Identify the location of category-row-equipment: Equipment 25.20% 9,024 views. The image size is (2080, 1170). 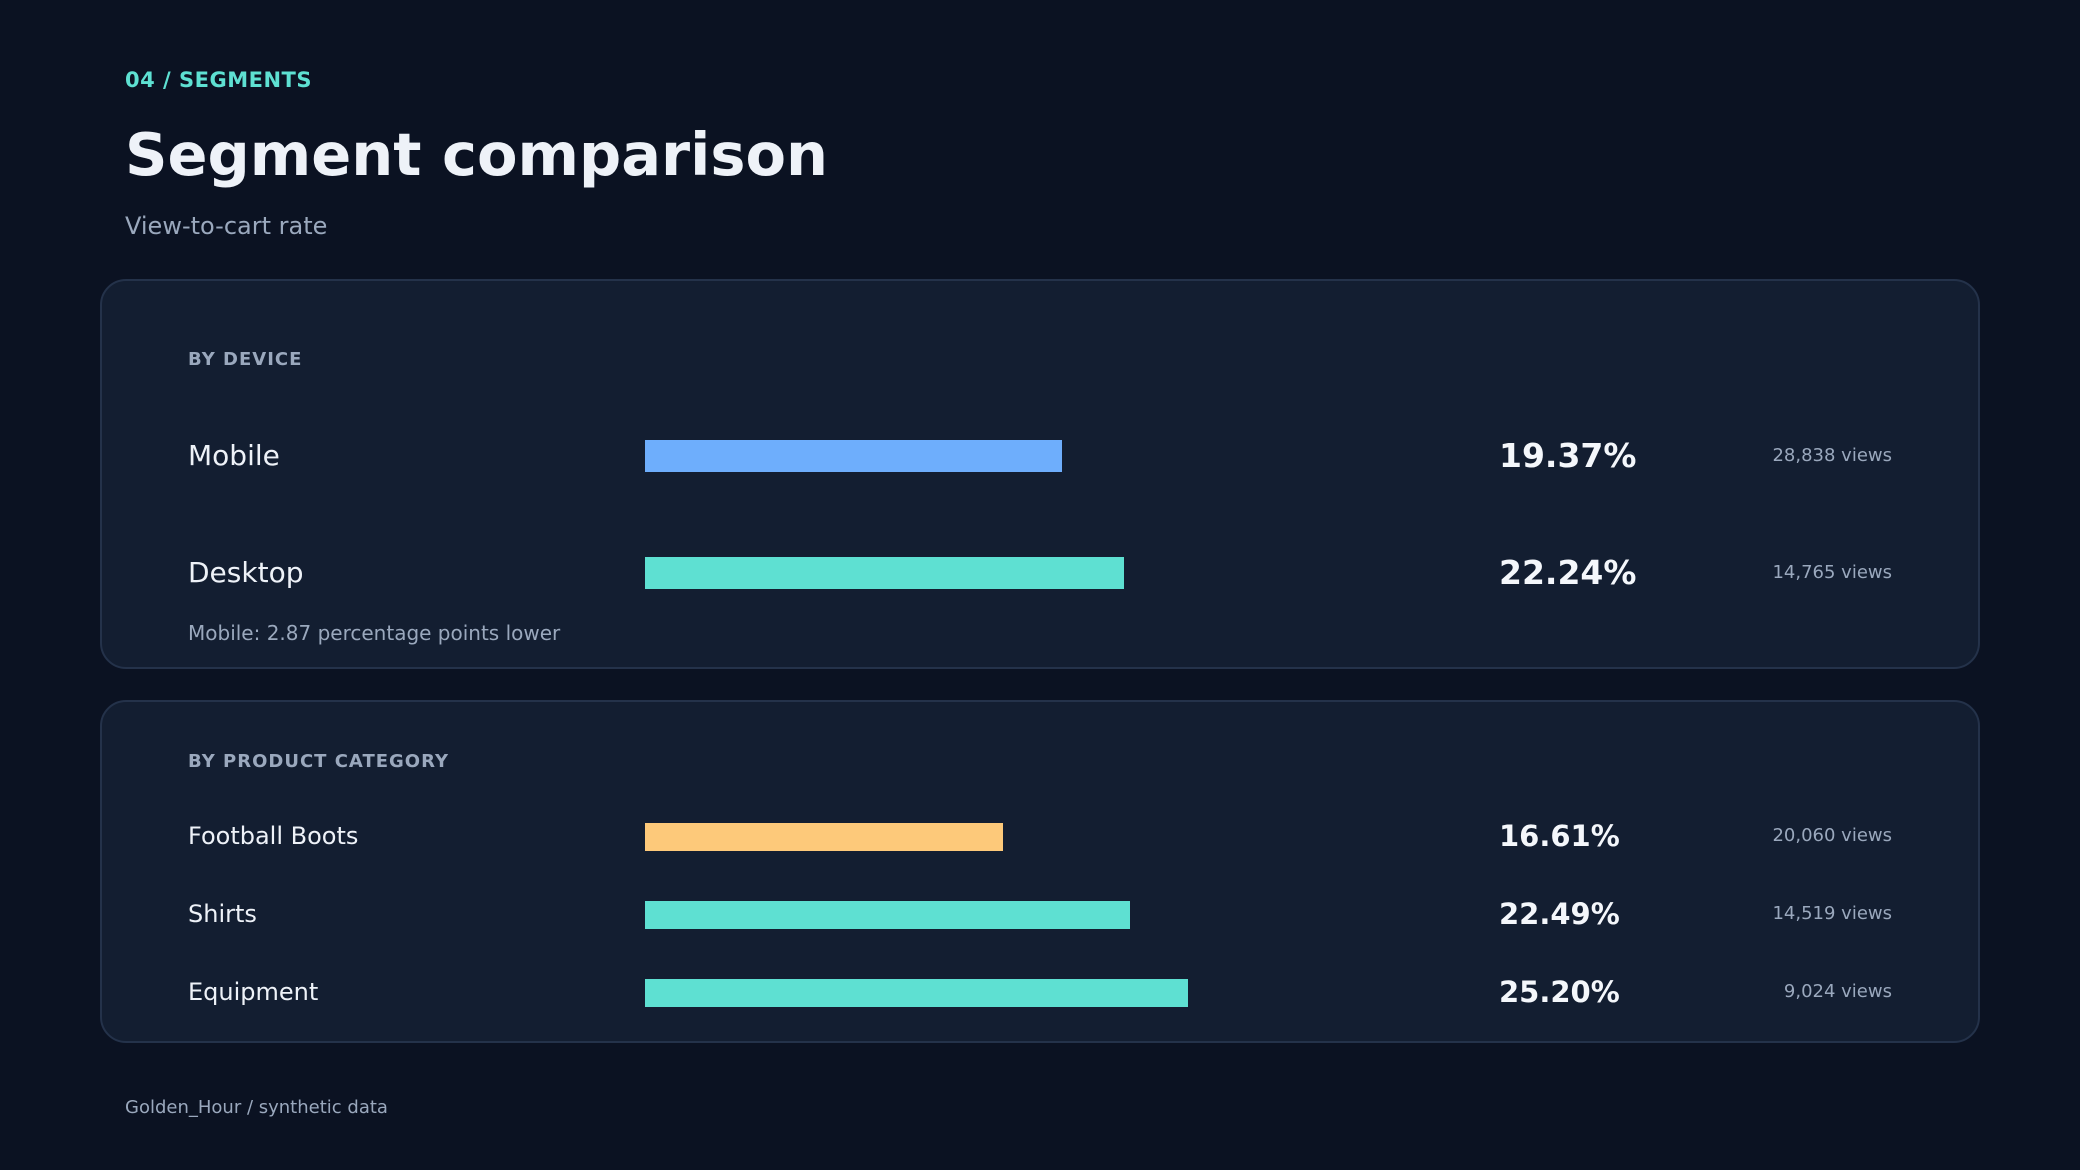
(1040, 992).